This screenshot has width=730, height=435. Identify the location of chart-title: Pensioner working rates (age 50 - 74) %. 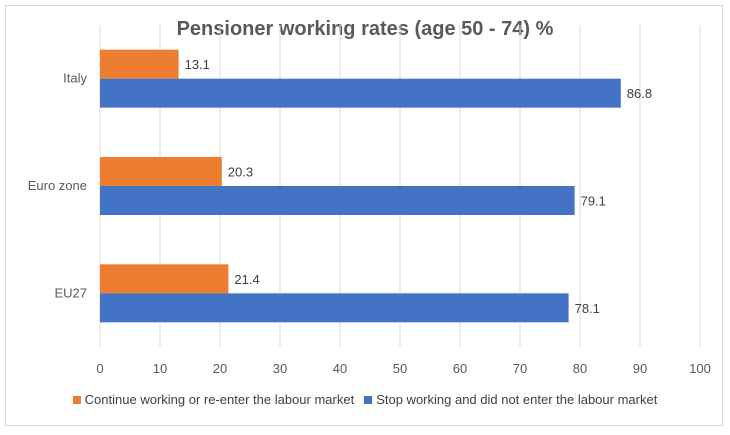
(365, 29).